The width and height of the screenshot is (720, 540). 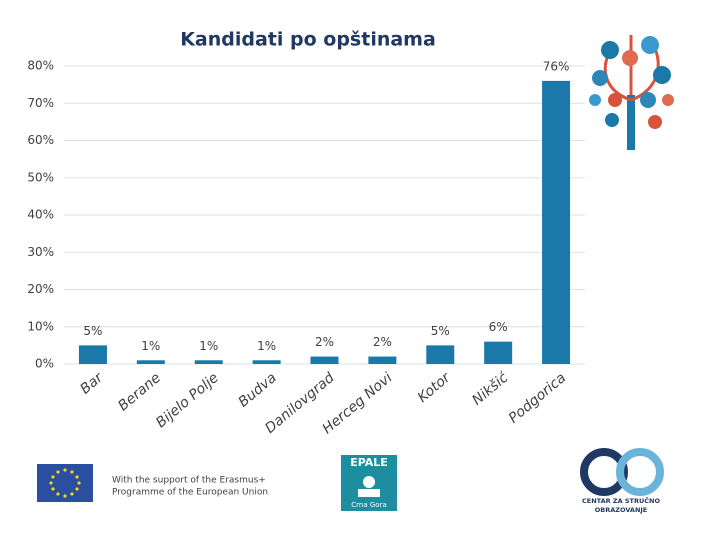 I want to click on tree-decoration, so click(x=631, y=92).